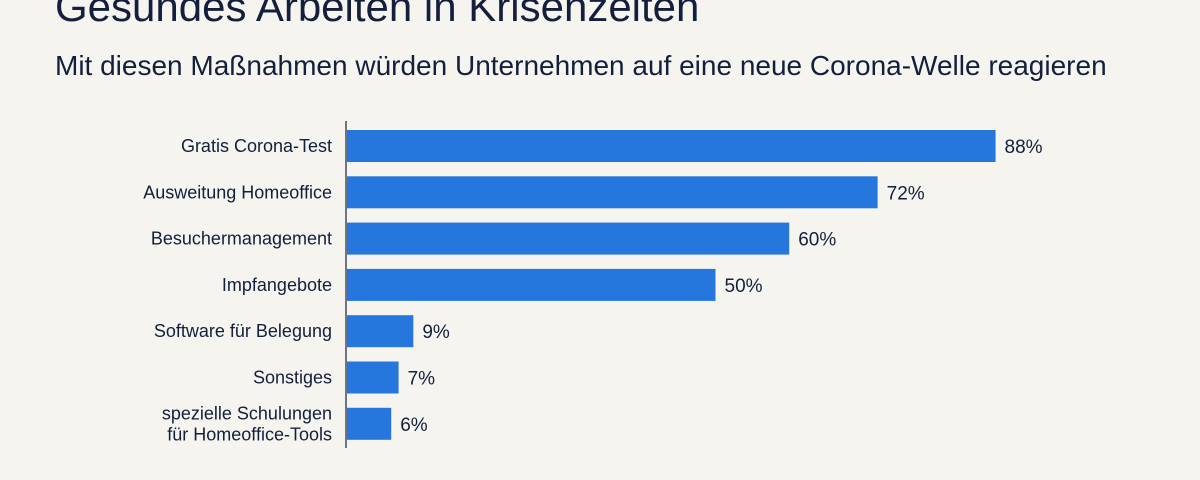 This screenshot has height=480, width=1200. Describe the element at coordinates (422, 379) in the screenshot. I see `bar-value-label: 7%` at that location.